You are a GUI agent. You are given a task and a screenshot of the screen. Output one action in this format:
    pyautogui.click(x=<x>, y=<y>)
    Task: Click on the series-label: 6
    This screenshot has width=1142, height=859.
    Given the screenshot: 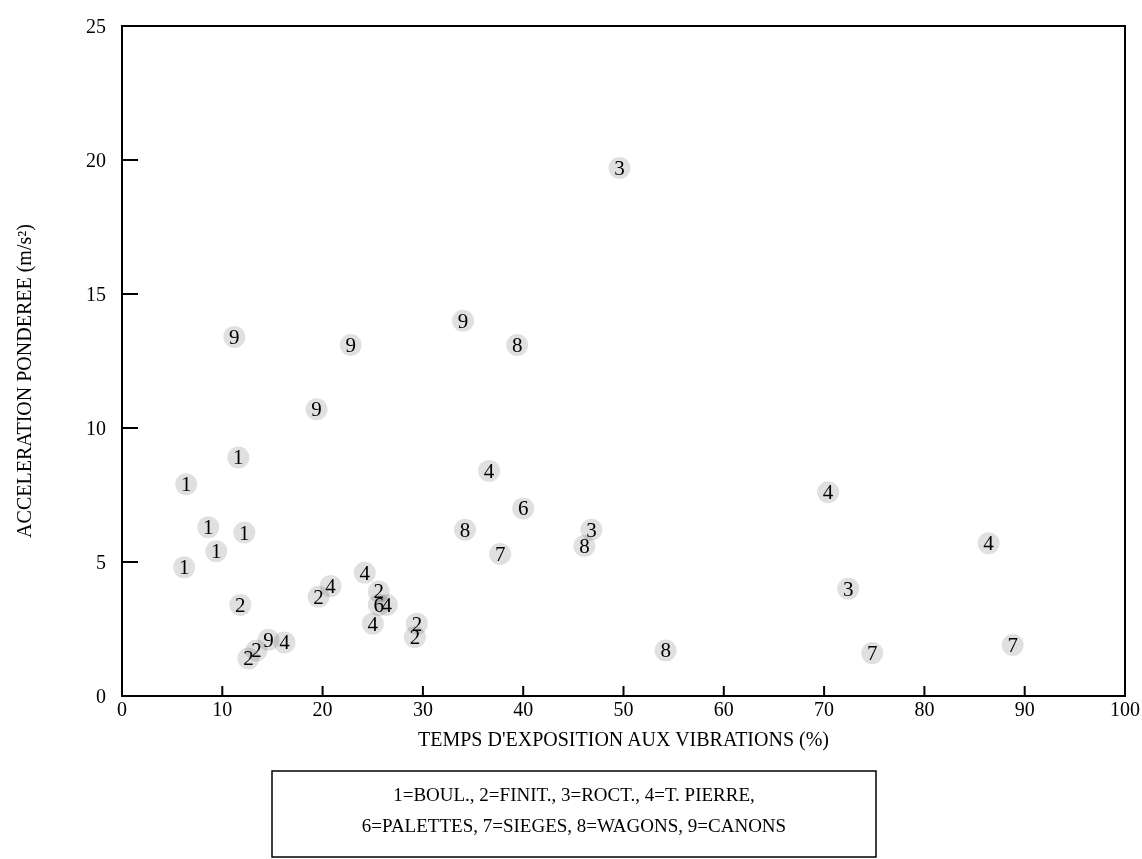 What is the action you would take?
    pyautogui.click(x=523, y=508)
    